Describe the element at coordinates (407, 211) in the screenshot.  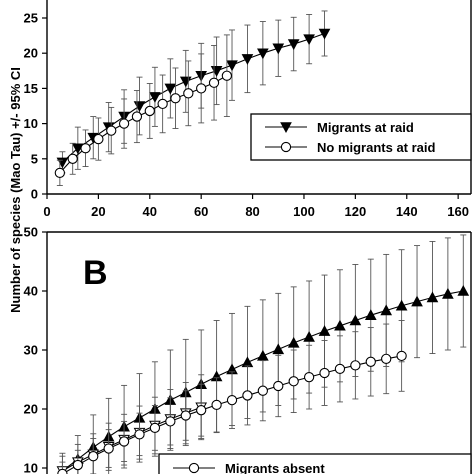
I see `x-tick-label: 140` at that location.